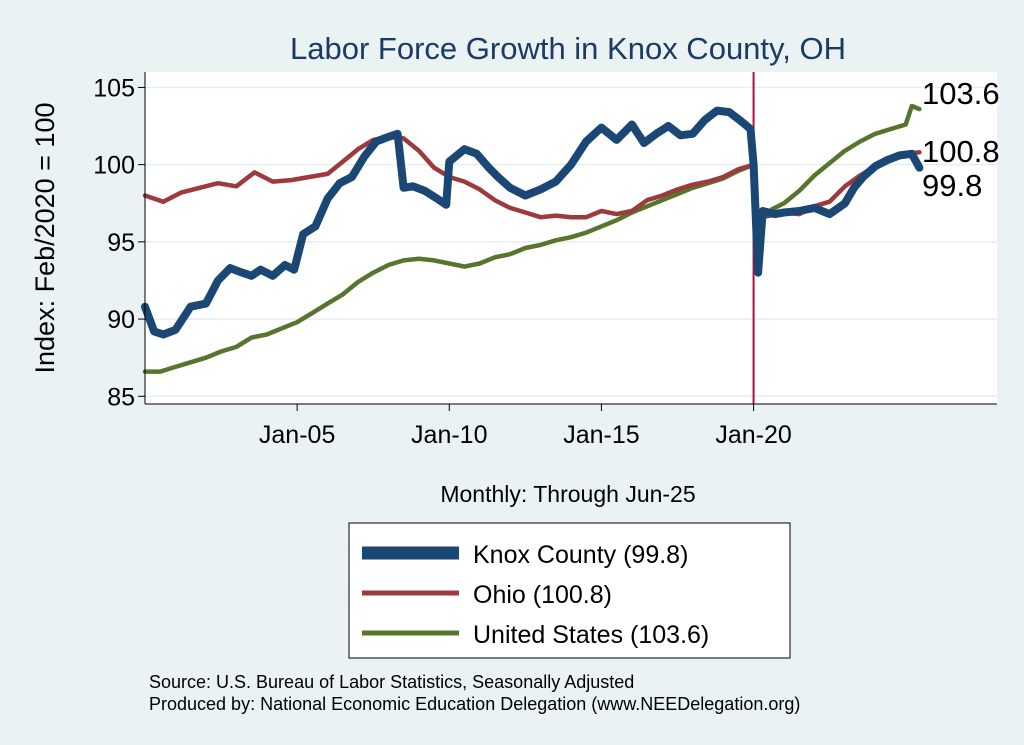 The height and width of the screenshot is (745, 1024). I want to click on y-tick-label-95: 95, so click(121, 243).